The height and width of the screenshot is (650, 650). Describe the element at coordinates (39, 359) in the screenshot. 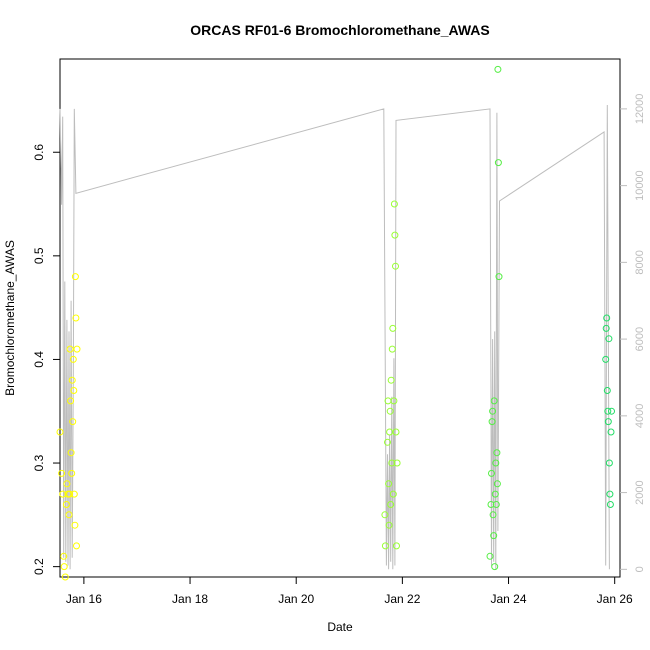

I see `y-tick-label: 0.4` at that location.